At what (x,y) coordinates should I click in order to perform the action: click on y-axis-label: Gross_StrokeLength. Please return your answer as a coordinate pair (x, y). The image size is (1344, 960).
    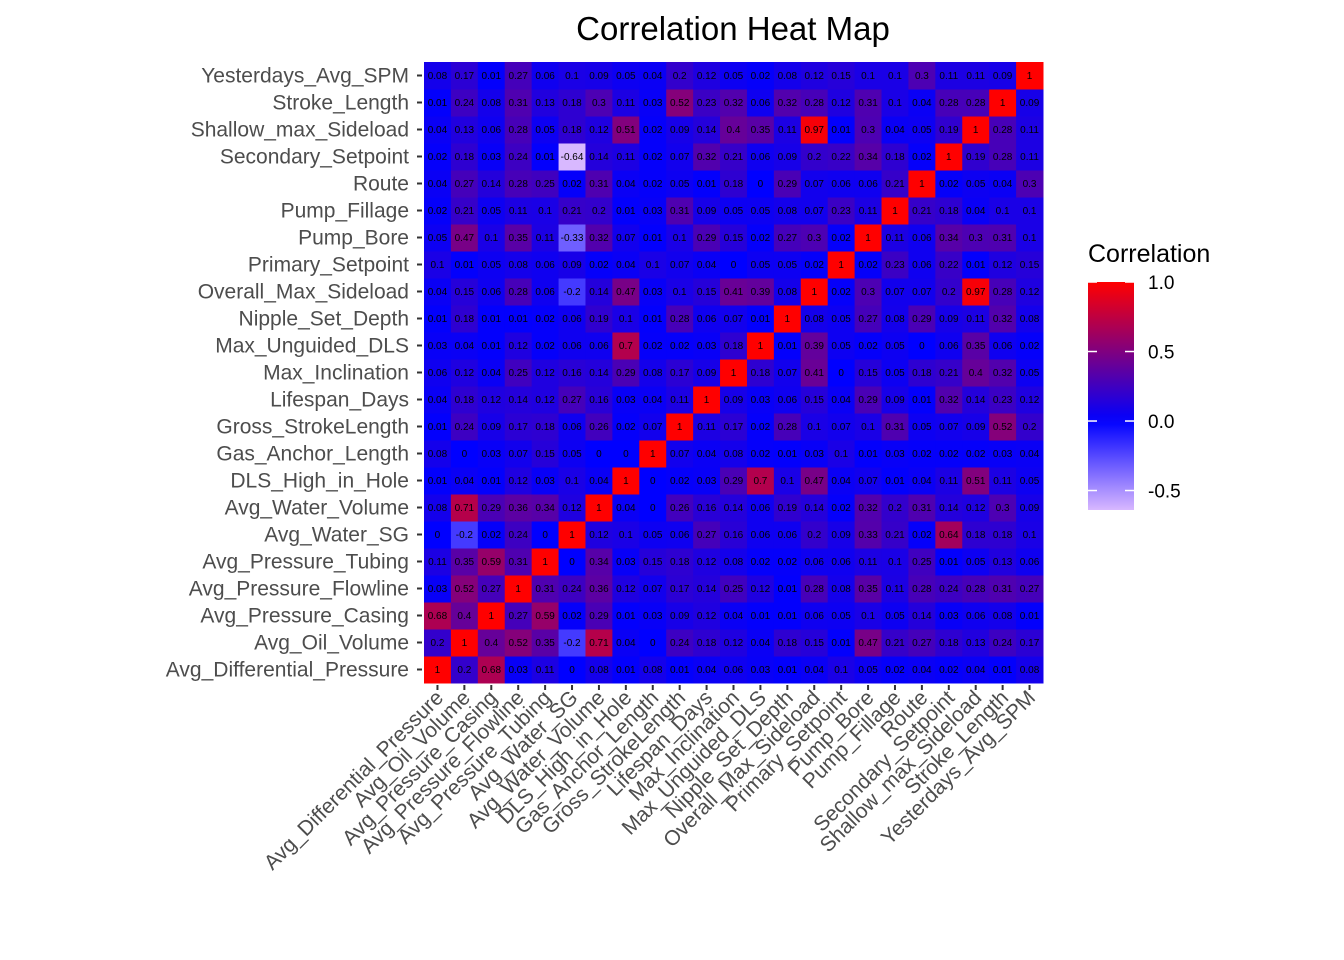
    Looking at the image, I should click on (312, 427).